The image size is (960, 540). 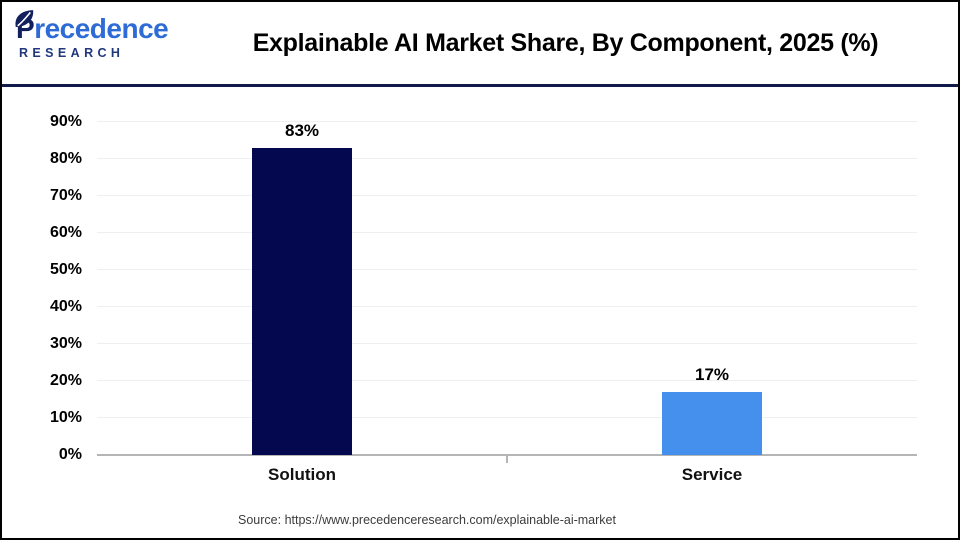 I want to click on y-axis-tick-label: 40%, so click(x=65, y=307).